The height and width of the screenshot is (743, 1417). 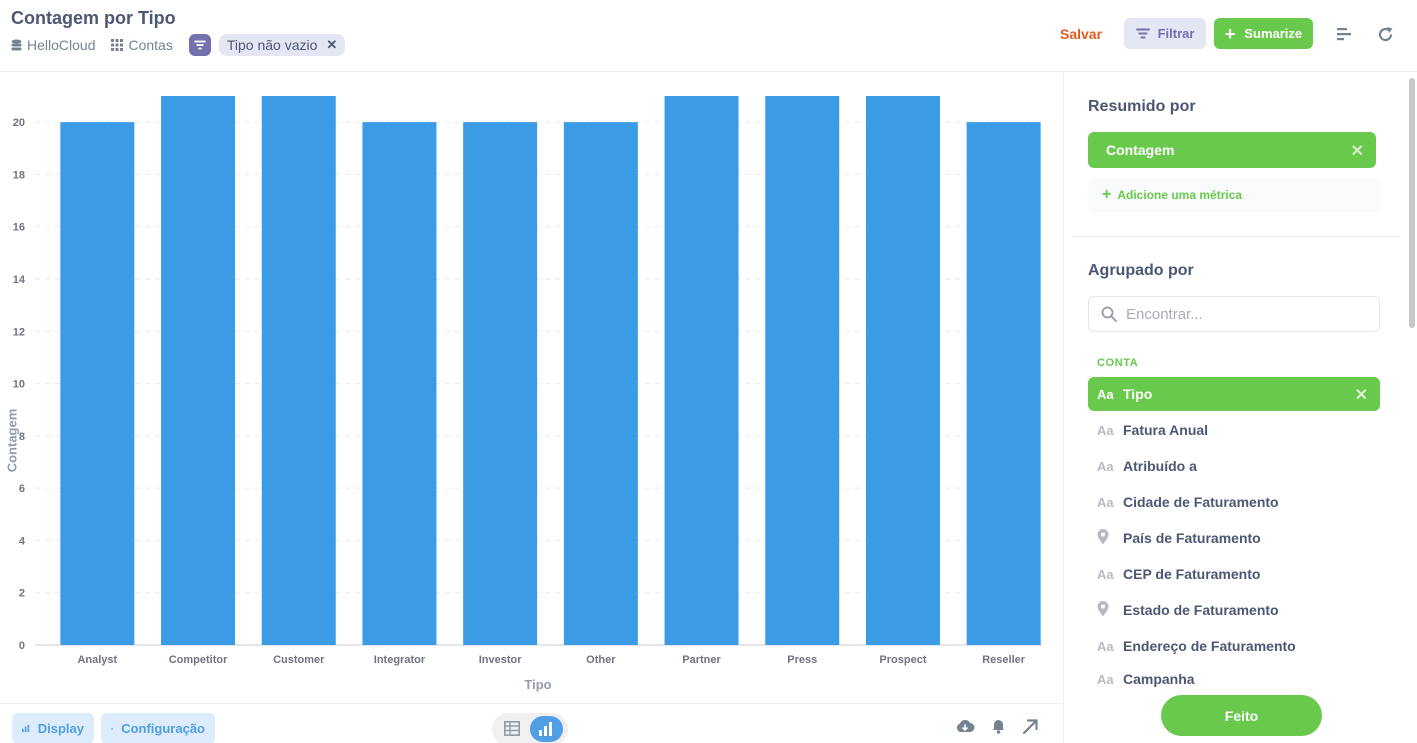 What do you see at coordinates (19, 385) in the screenshot?
I see `y-tick-label: 10` at bounding box center [19, 385].